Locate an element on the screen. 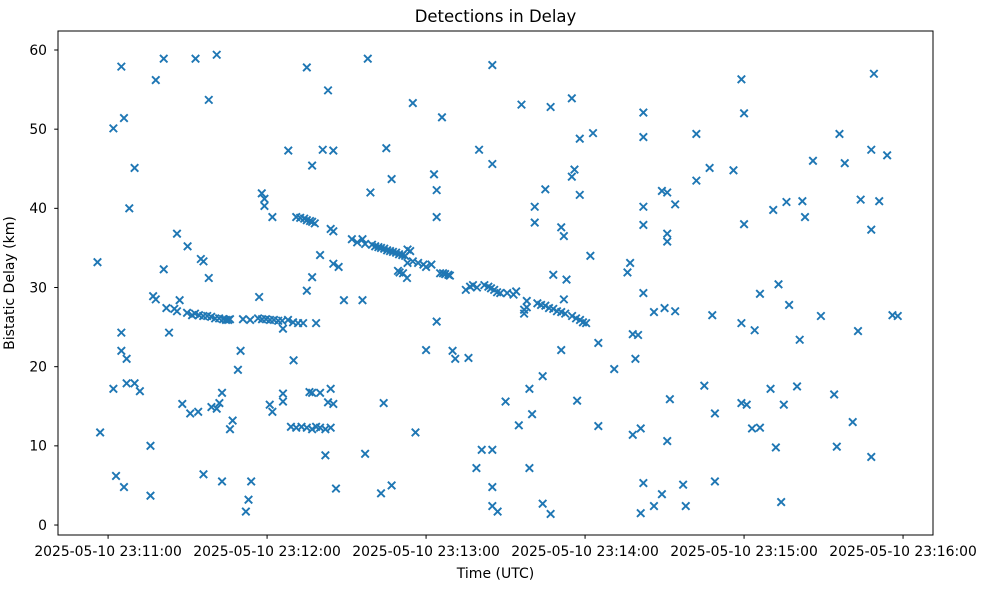  y-tick-label: 20 is located at coordinates (38, 367).